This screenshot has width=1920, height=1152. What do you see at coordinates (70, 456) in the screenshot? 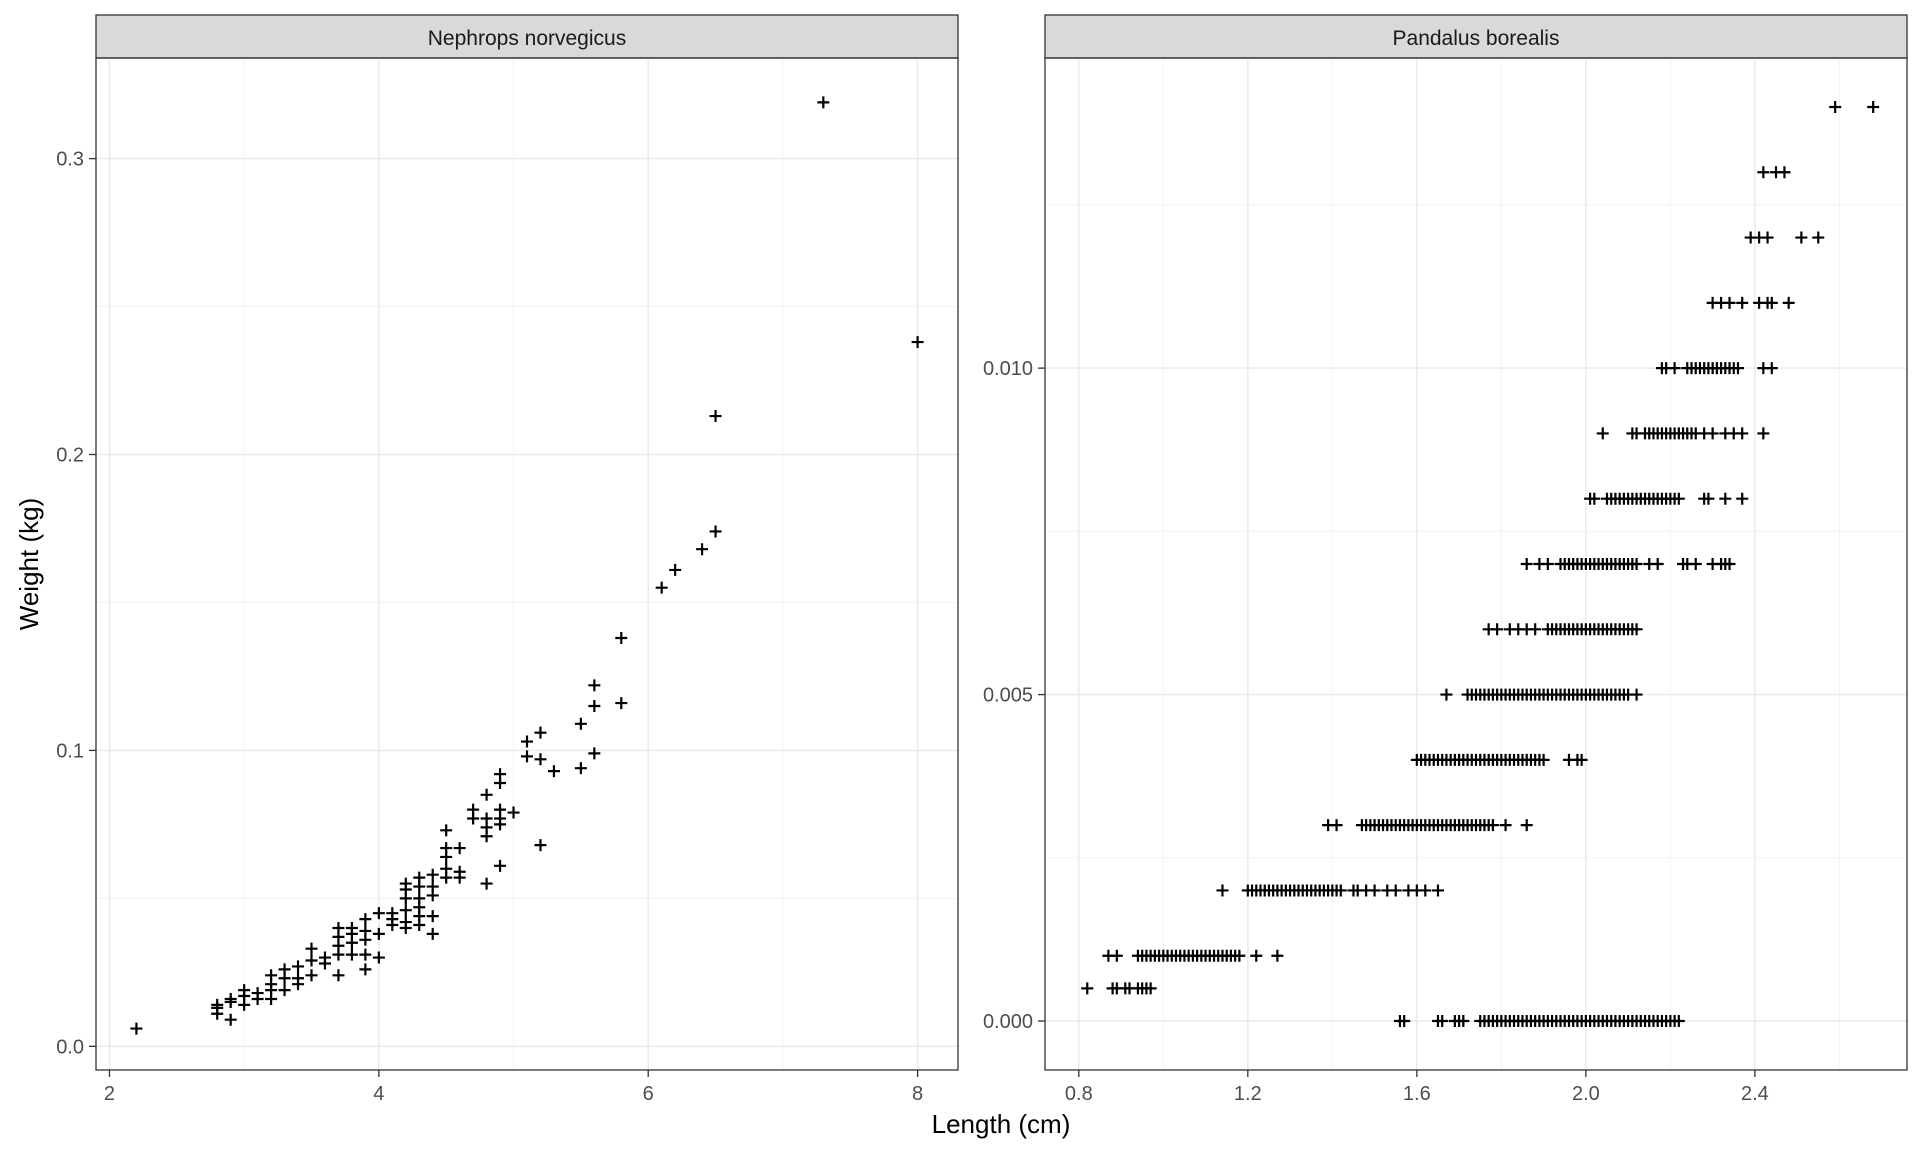
I see `y-tick-label: 0.2` at bounding box center [70, 456].